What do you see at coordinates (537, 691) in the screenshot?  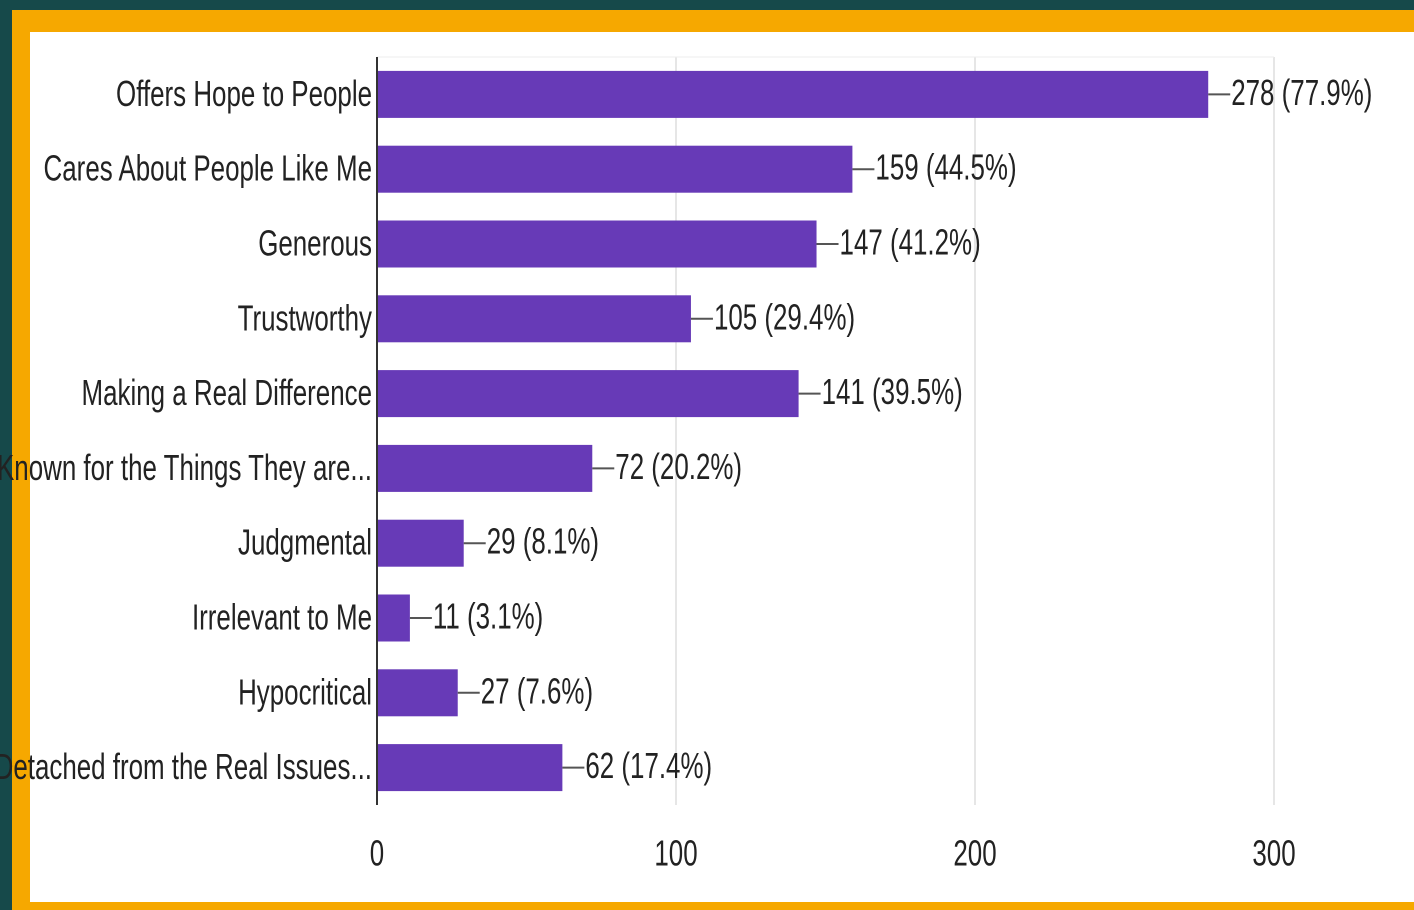 I see `value-label: 27 (7.6%)` at bounding box center [537, 691].